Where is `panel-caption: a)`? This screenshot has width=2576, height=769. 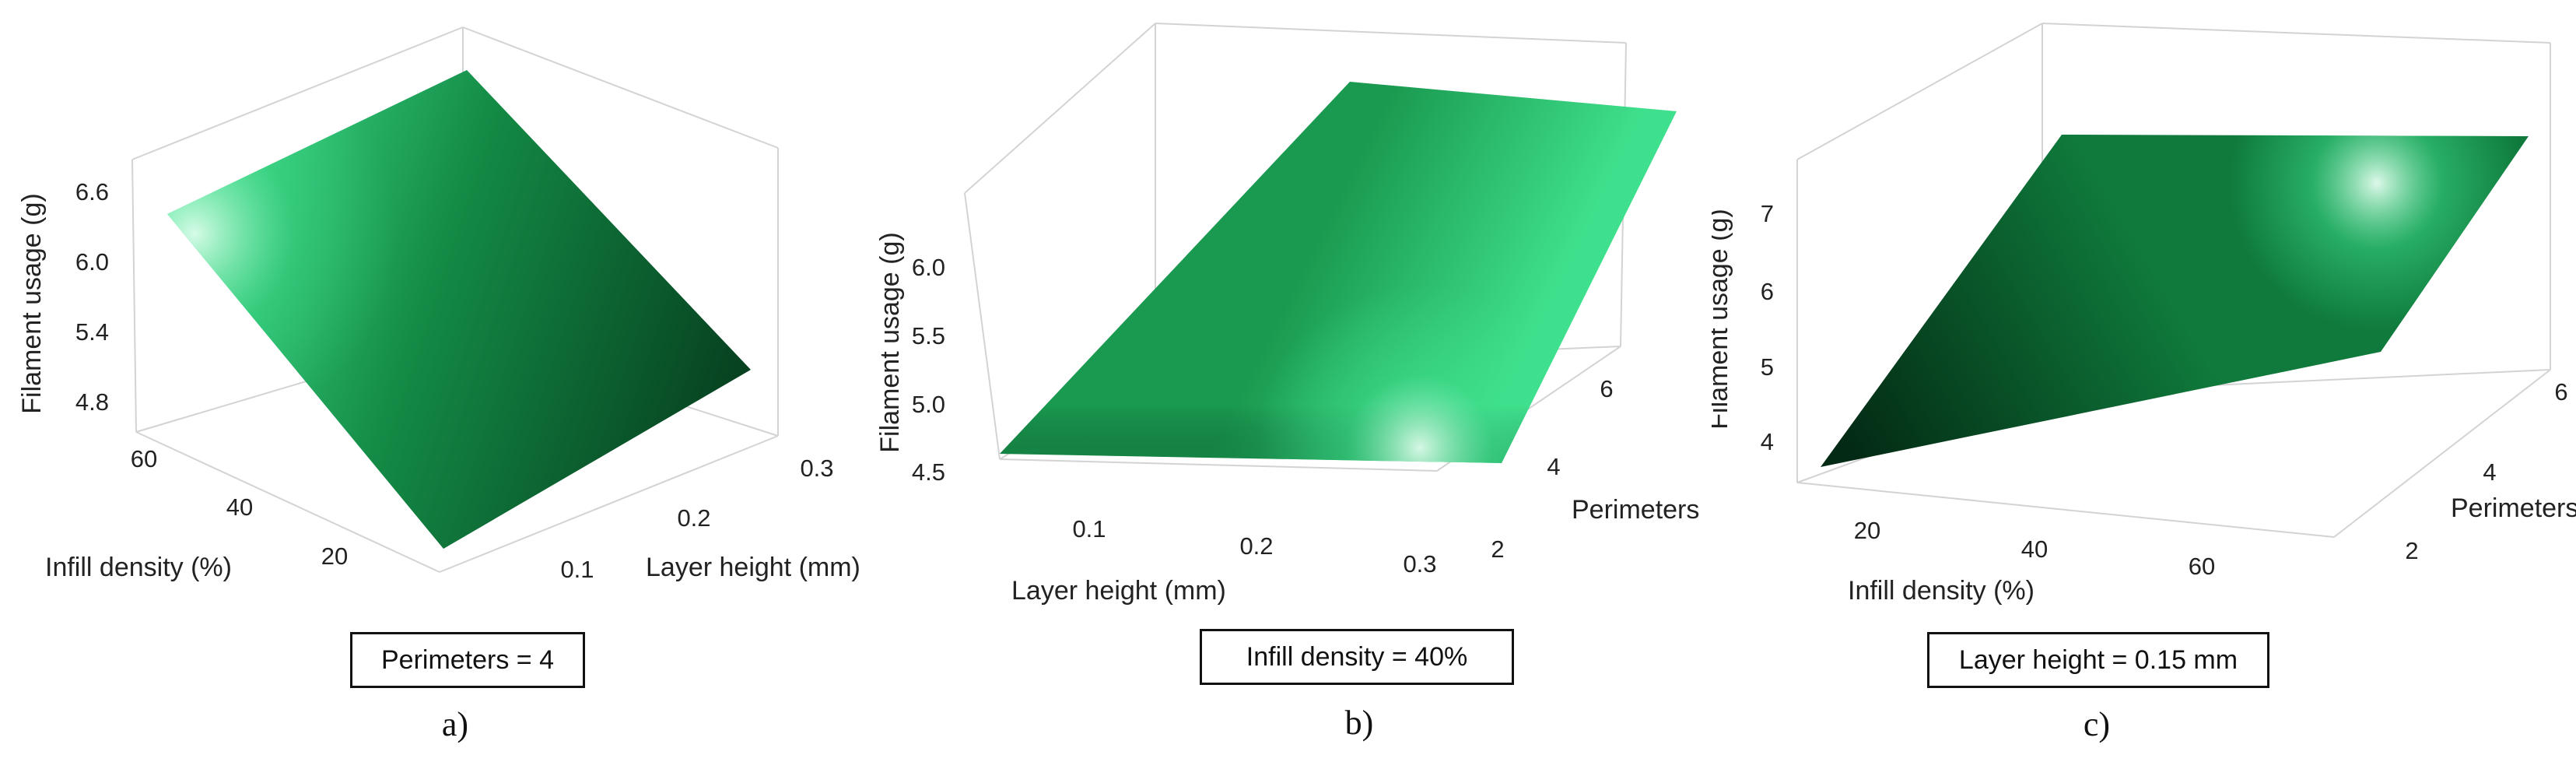 panel-caption: a) is located at coordinates (455, 724).